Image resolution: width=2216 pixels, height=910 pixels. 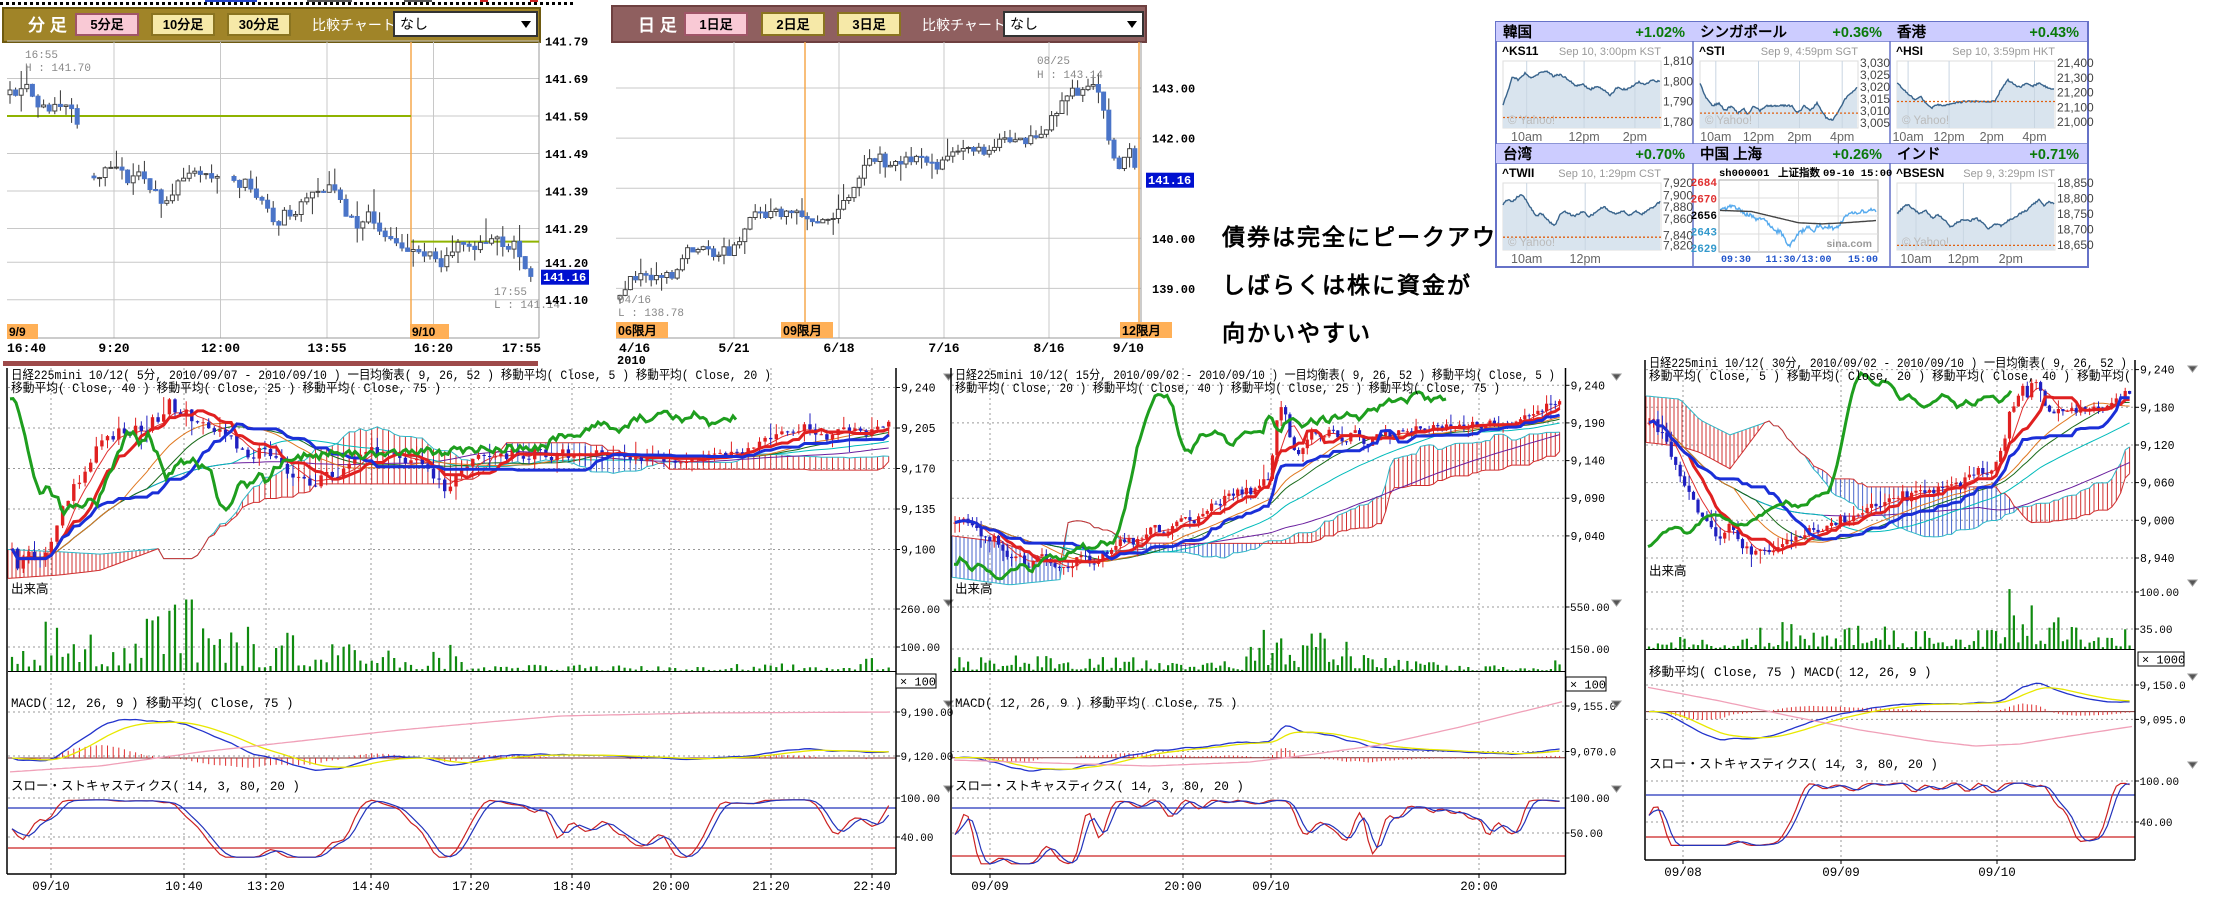 What do you see at coordinates (527, 306) in the screenshot?
I see `svg-text: L : 141.14` at bounding box center [527, 306].